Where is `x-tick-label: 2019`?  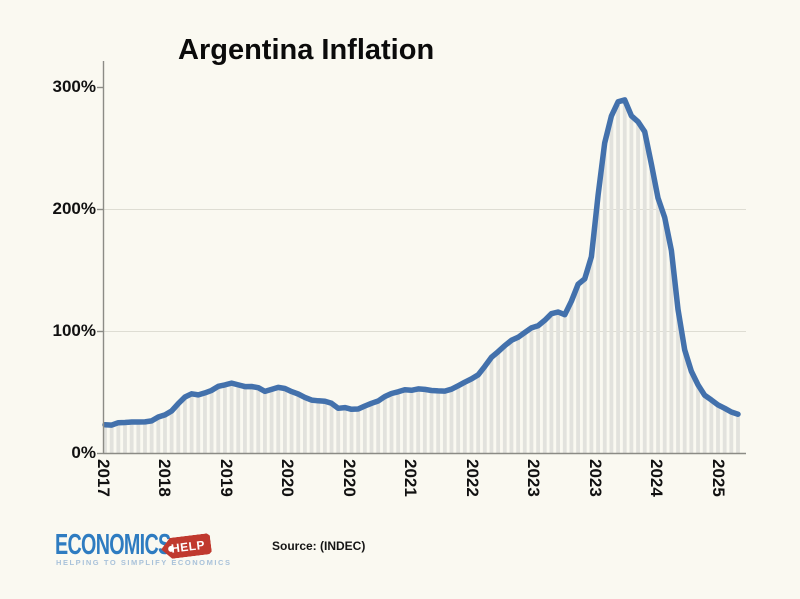 x-tick-label: 2019 is located at coordinates (226, 478).